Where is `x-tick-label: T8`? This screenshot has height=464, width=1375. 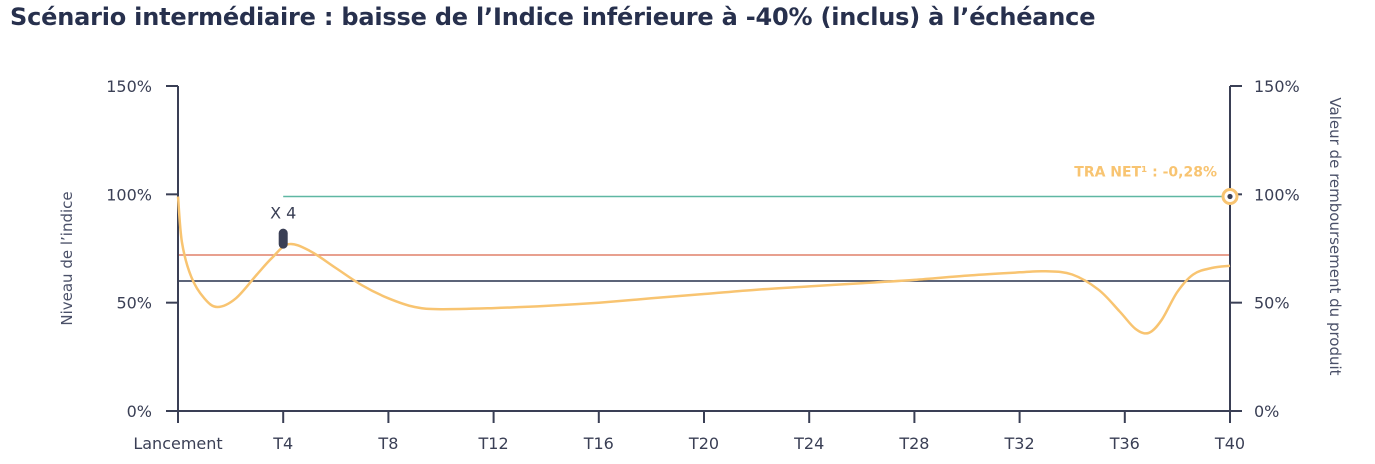
x-tick-label: T8 is located at coordinates (387, 443).